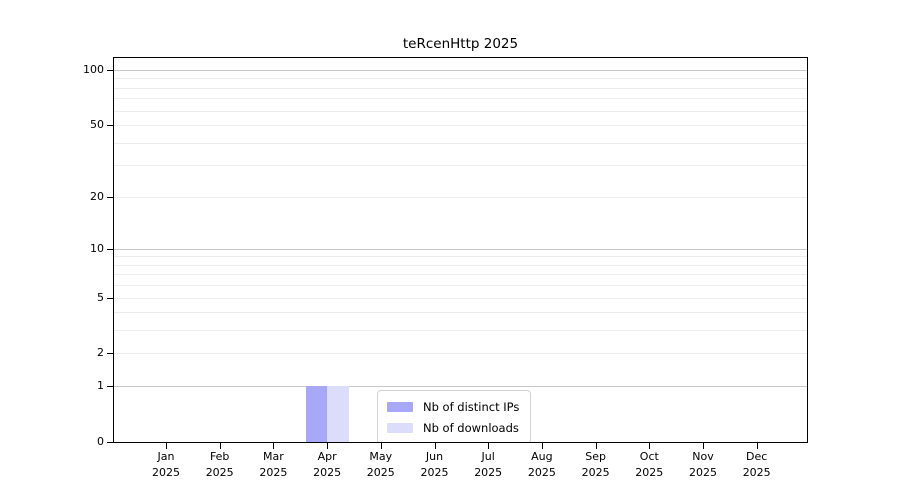 This screenshot has width=900, height=500. What do you see at coordinates (488, 464) in the screenshot?
I see `x-axis-tick-label: Jul 2025` at bounding box center [488, 464].